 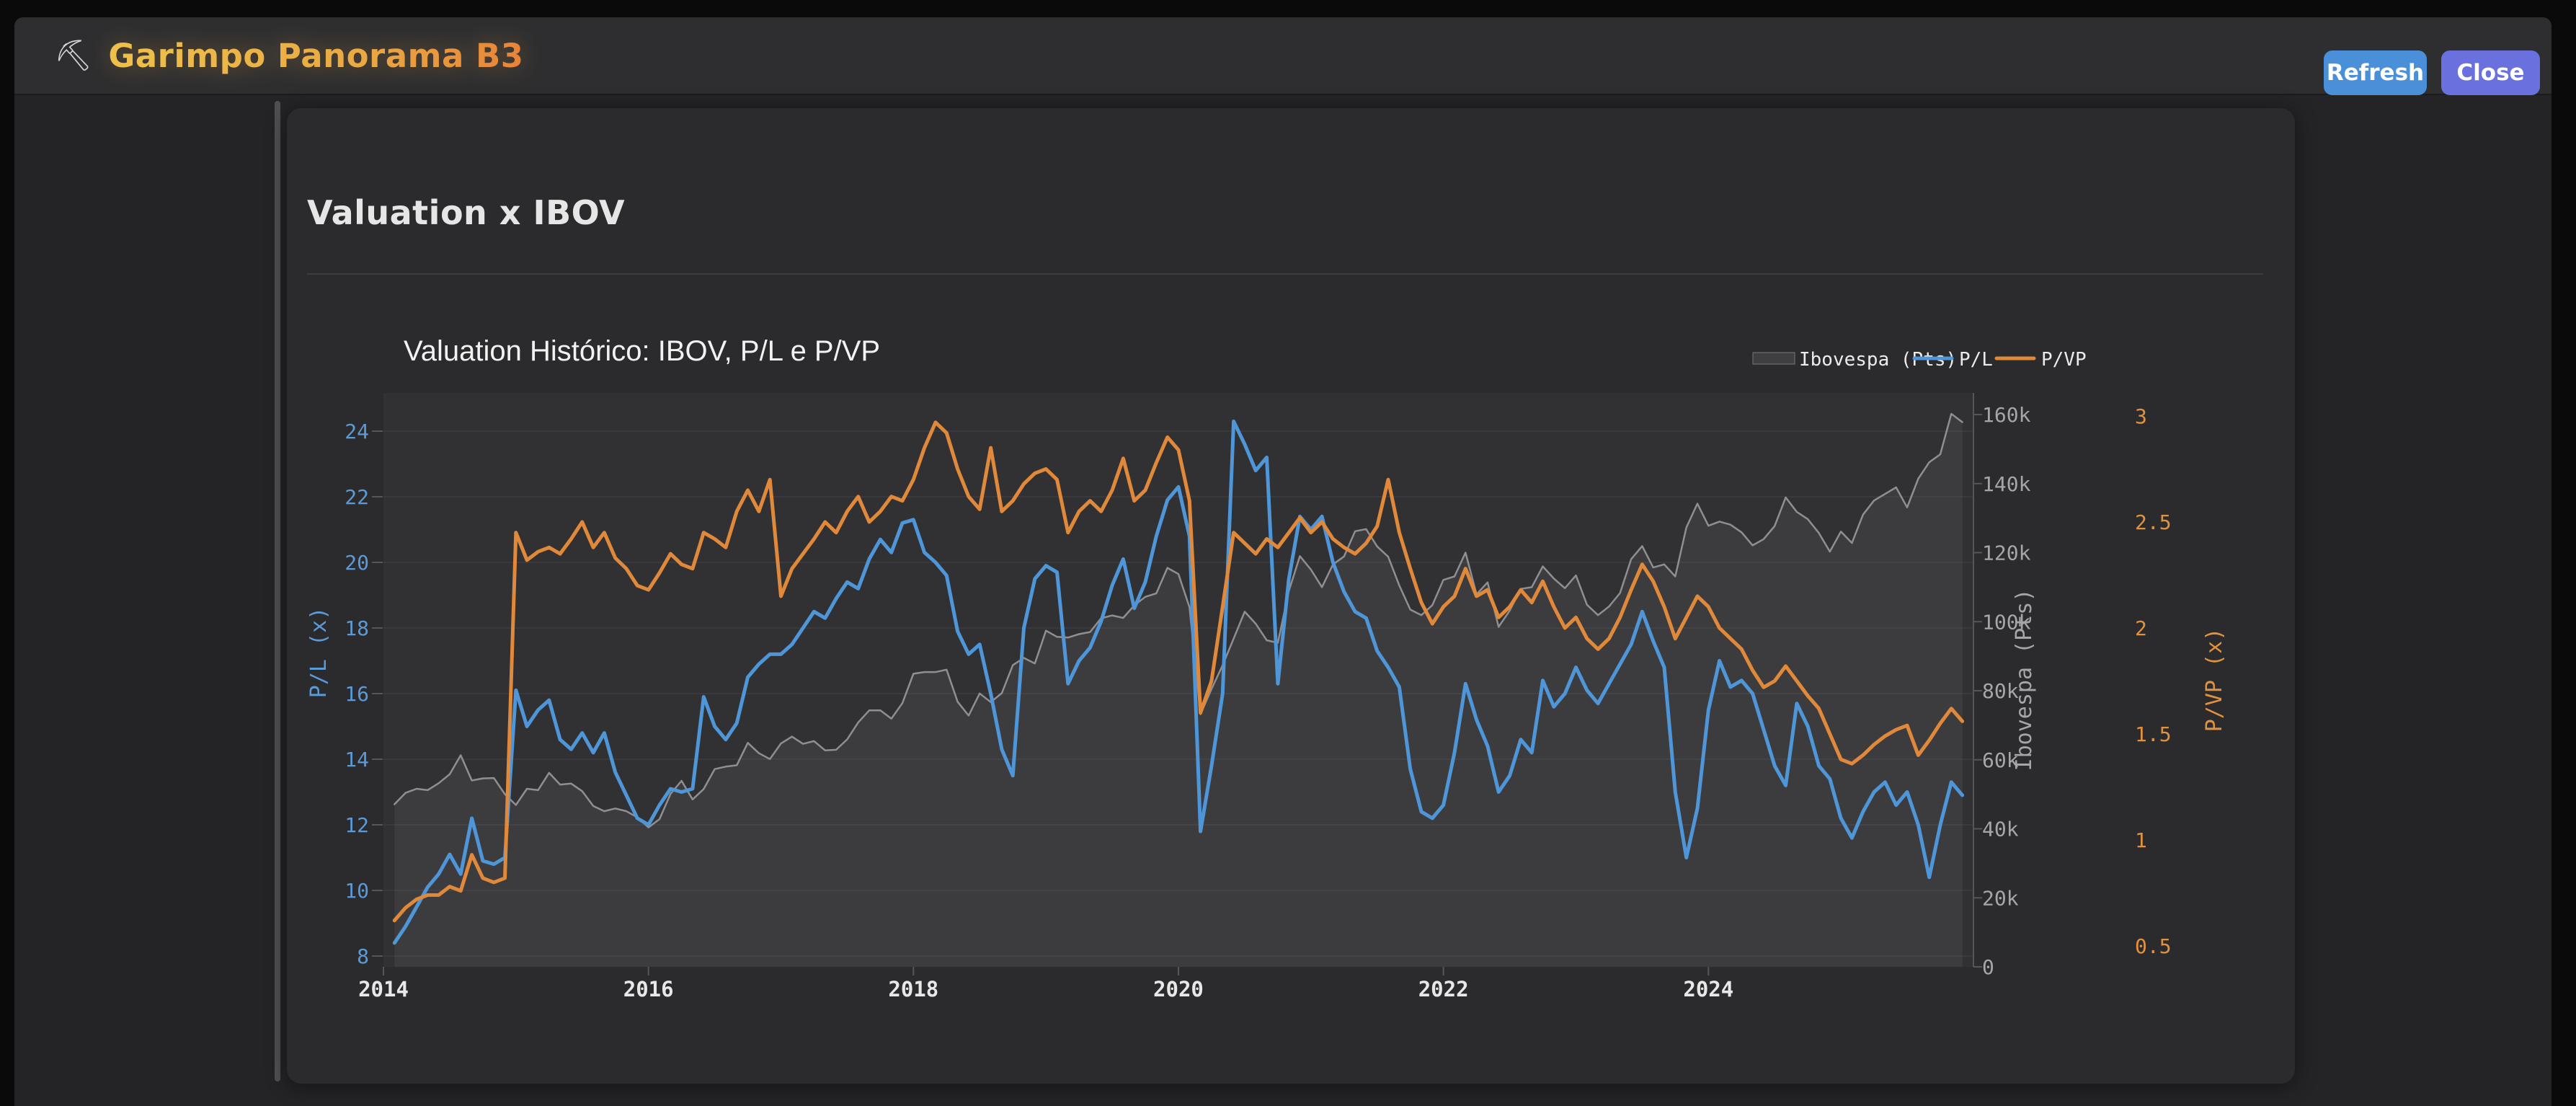 I want to click on topbar: ⛏ Garimpo Panorama B3 Refresh Close, so click(x=1282, y=56).